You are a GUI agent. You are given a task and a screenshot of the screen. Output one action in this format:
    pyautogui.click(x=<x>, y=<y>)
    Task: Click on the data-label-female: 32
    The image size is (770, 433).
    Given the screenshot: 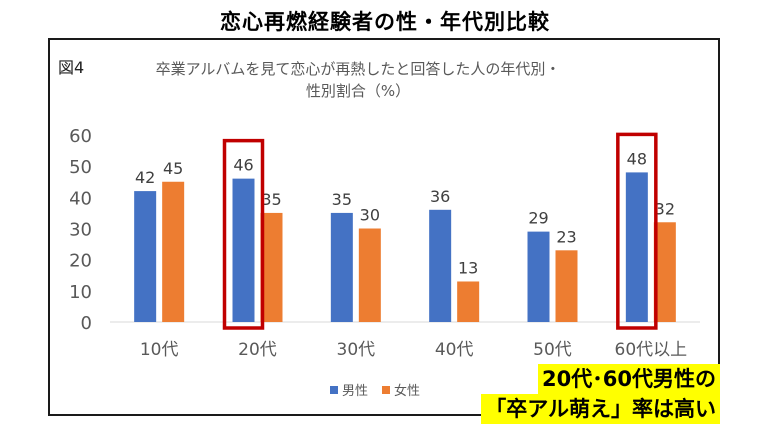 What is the action you would take?
    pyautogui.click(x=665, y=208)
    